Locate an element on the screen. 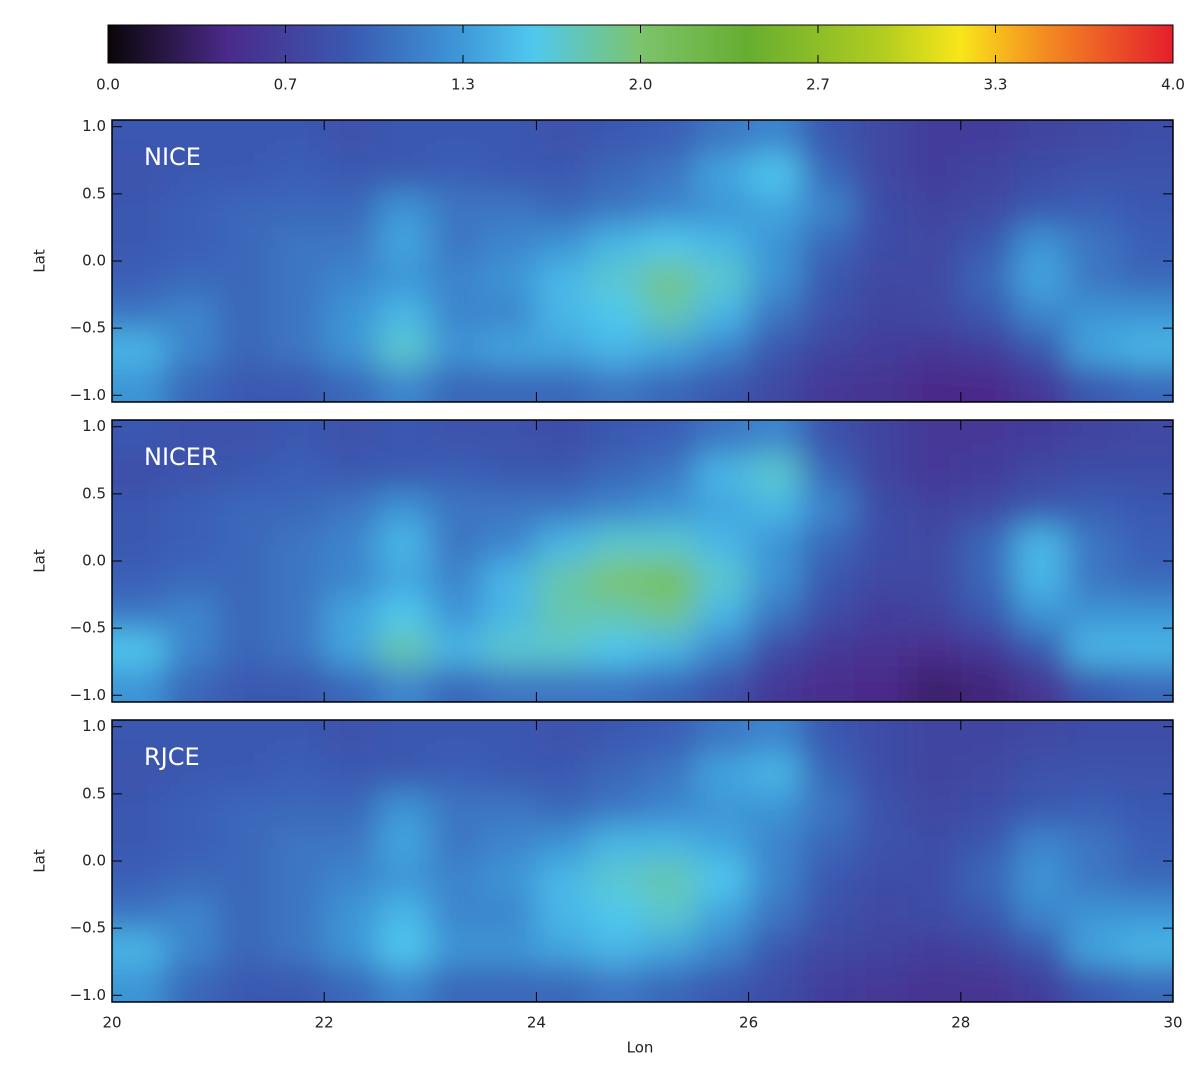  panel-label: NICER is located at coordinates (181, 457).